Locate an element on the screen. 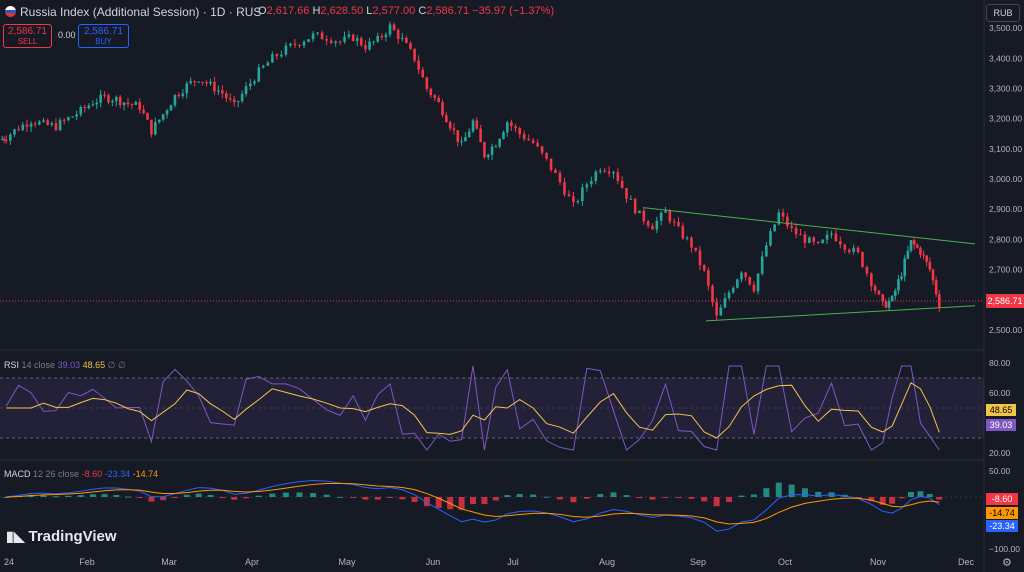  rsi-extra: ∅ ∅ is located at coordinates (116, 365).